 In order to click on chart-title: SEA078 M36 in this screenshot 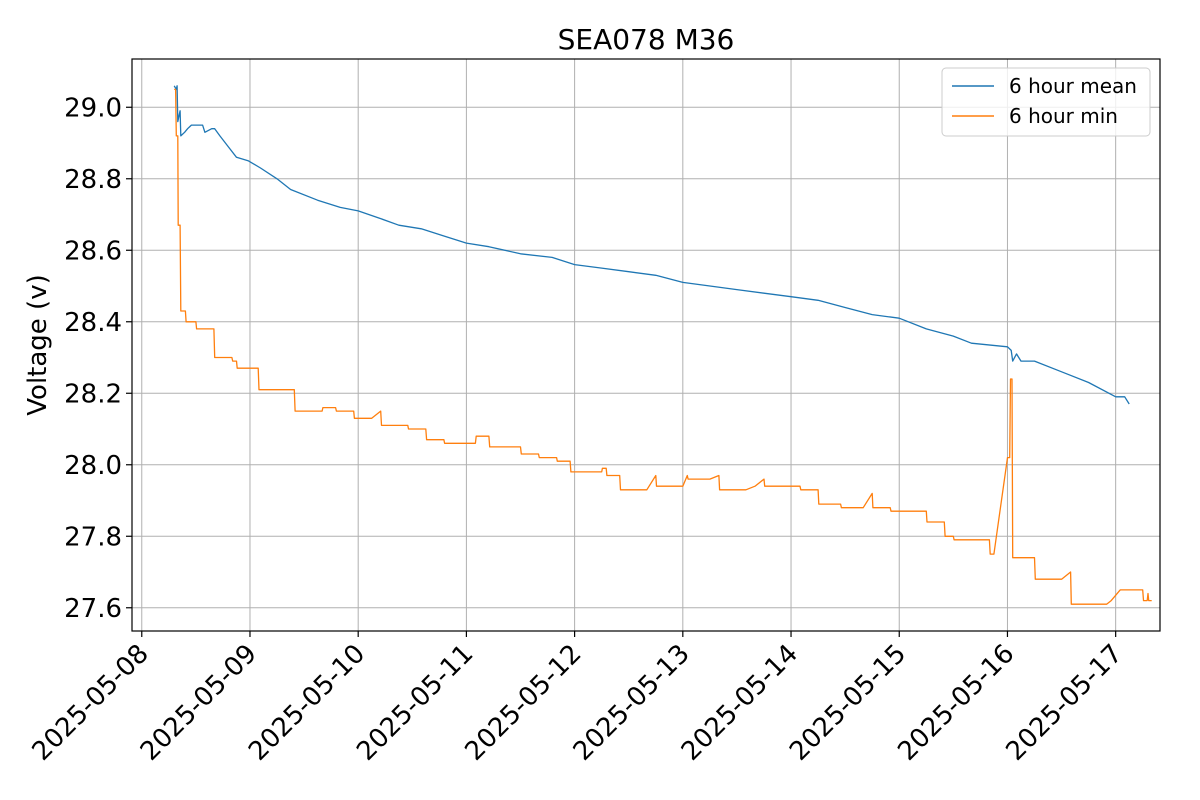, I will do `click(646, 39)`.